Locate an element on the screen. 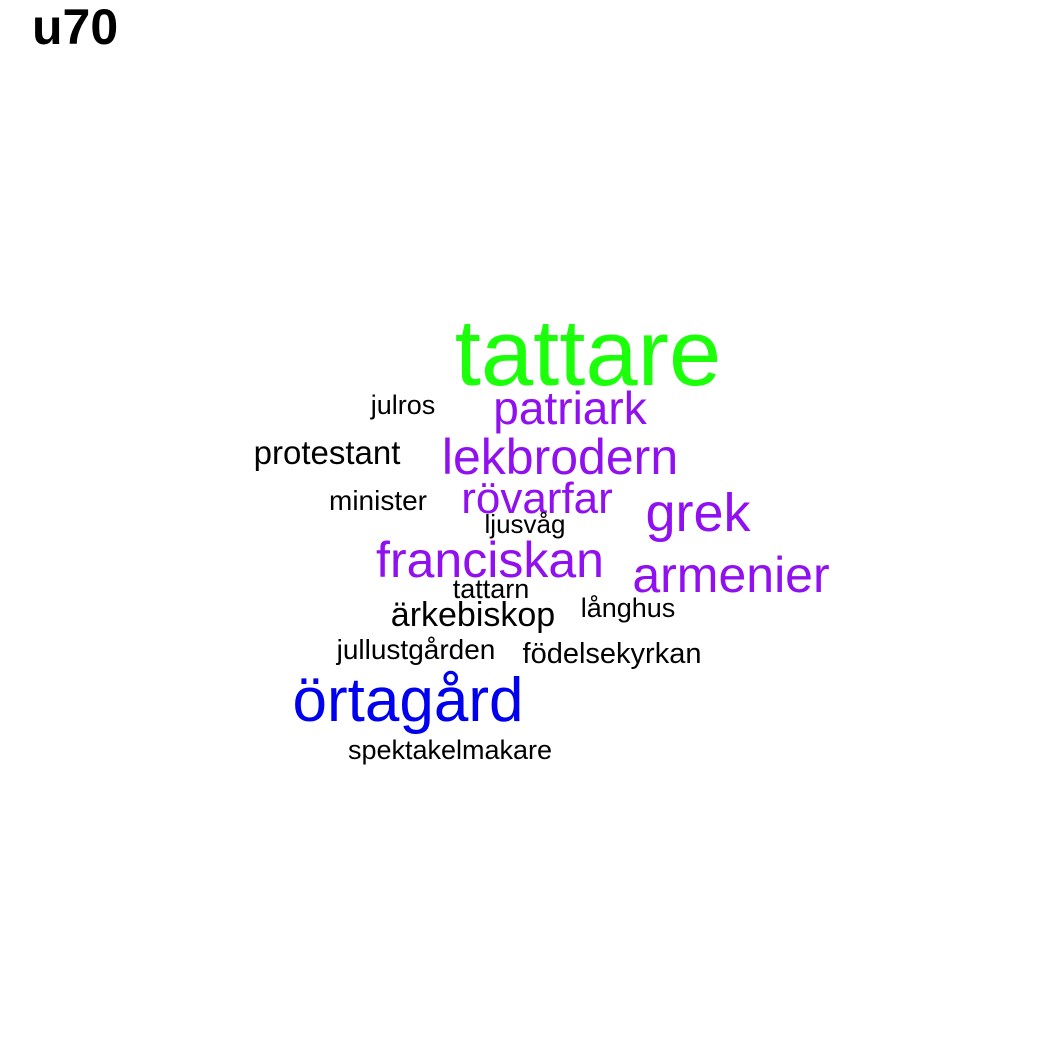 This screenshot has width=1050, height=1050. word-rovarfar: rövarfar is located at coordinates (537, 498).